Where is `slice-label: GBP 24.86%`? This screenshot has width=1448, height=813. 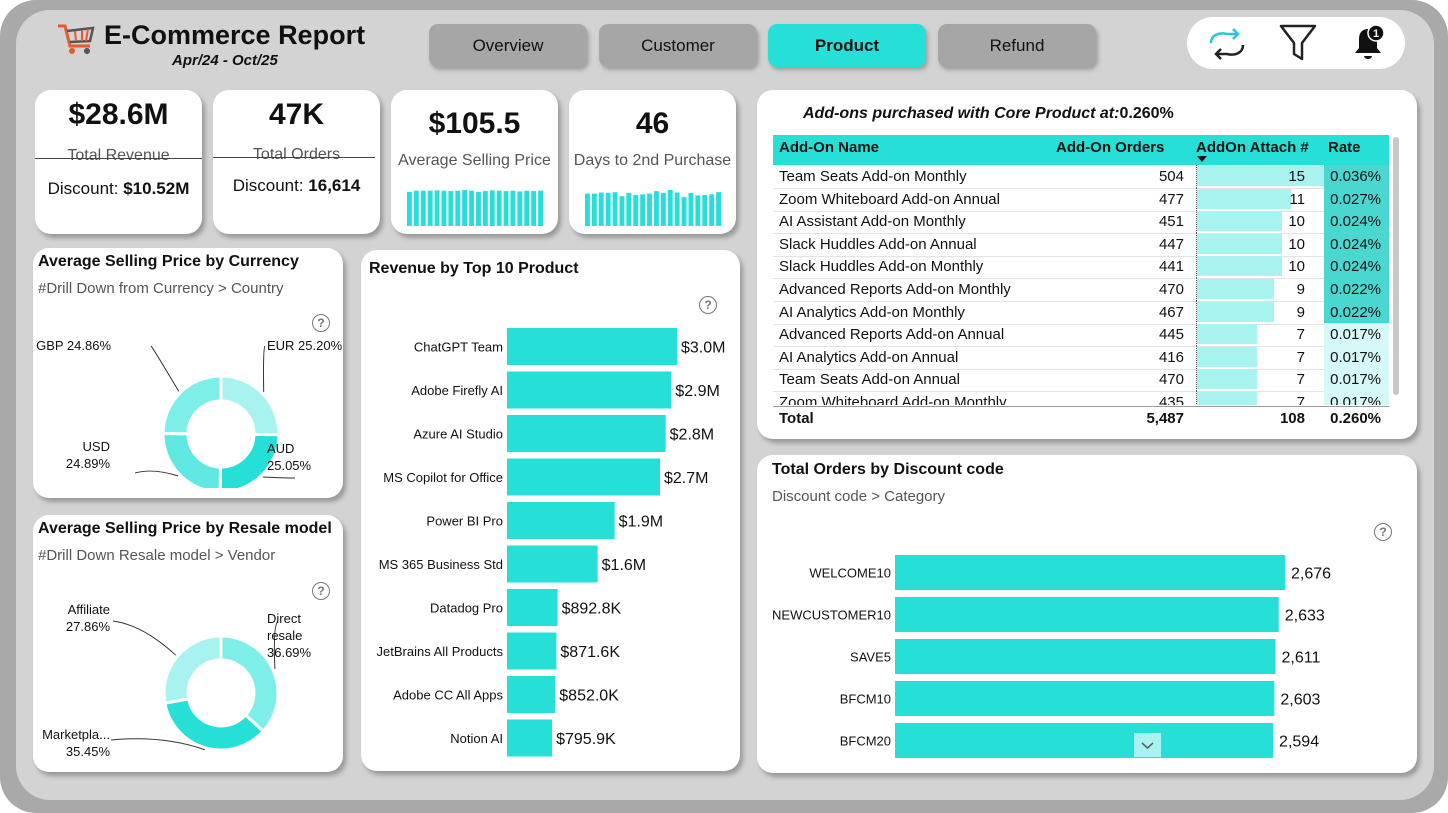 slice-label: GBP 24.86% is located at coordinates (73, 345).